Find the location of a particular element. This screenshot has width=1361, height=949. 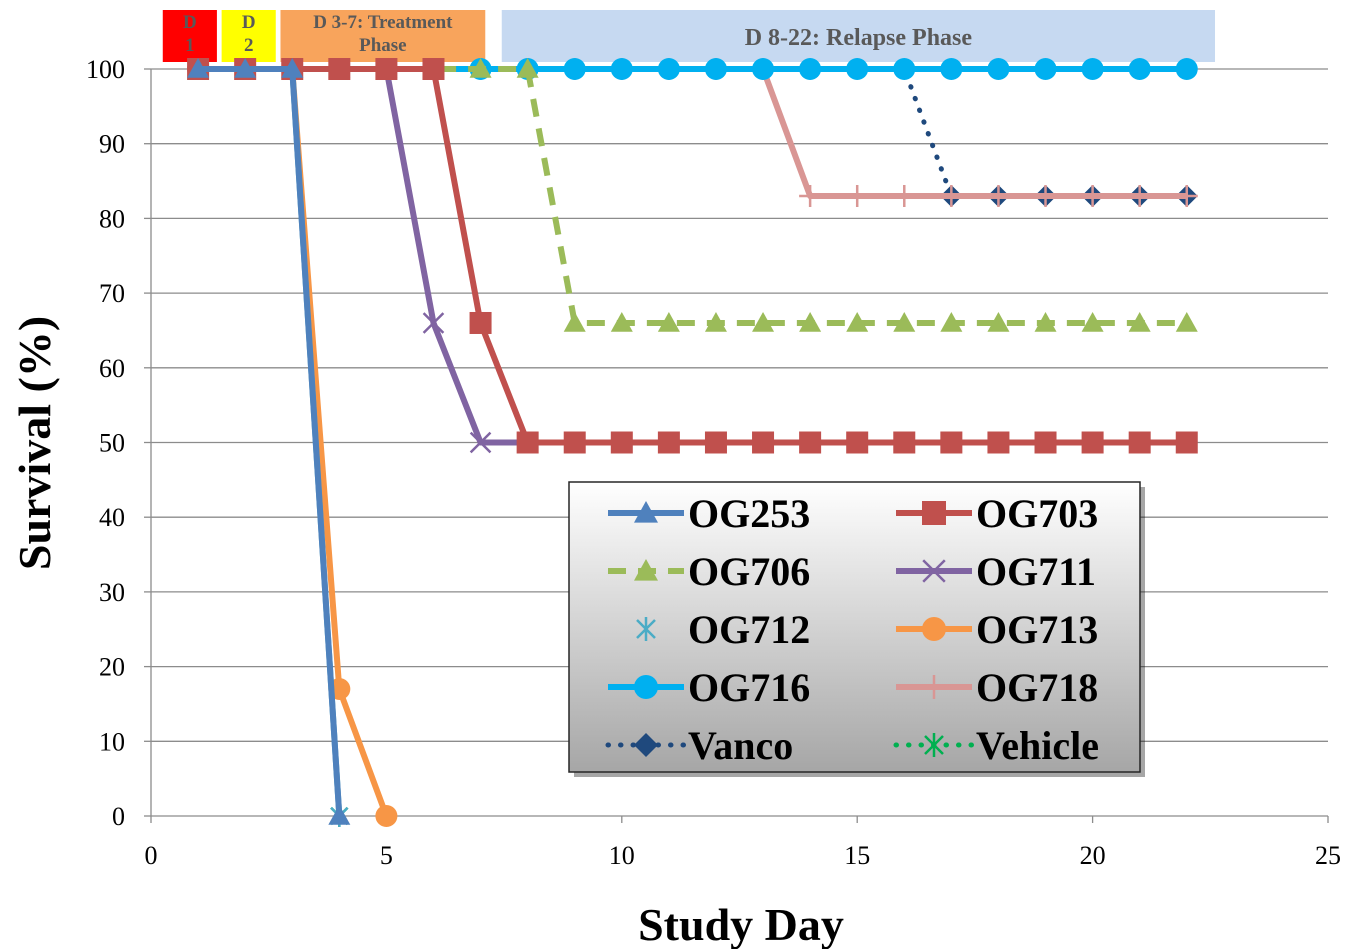

legend-label-og713: OG713 is located at coordinates (1037, 629).